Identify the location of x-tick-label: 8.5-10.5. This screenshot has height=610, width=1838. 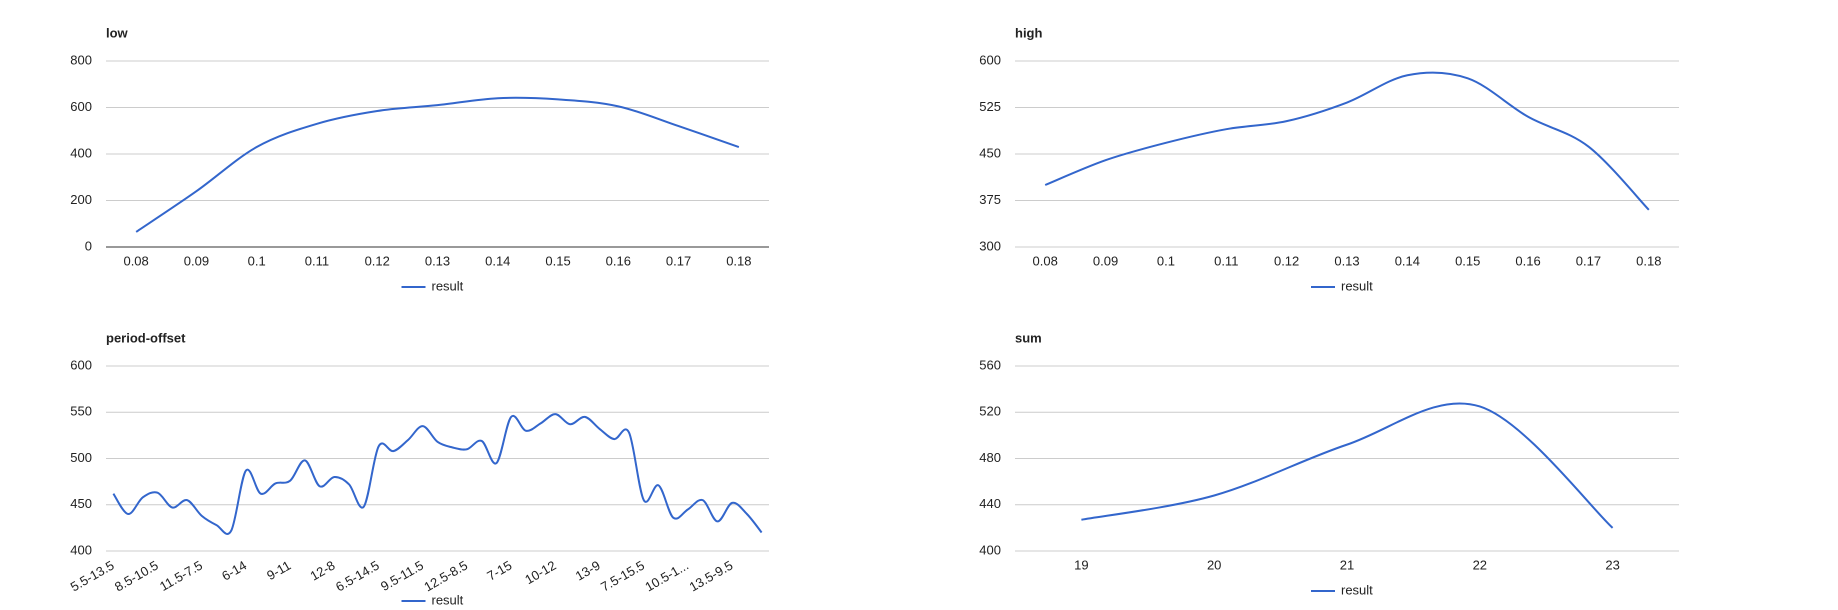
(136, 576).